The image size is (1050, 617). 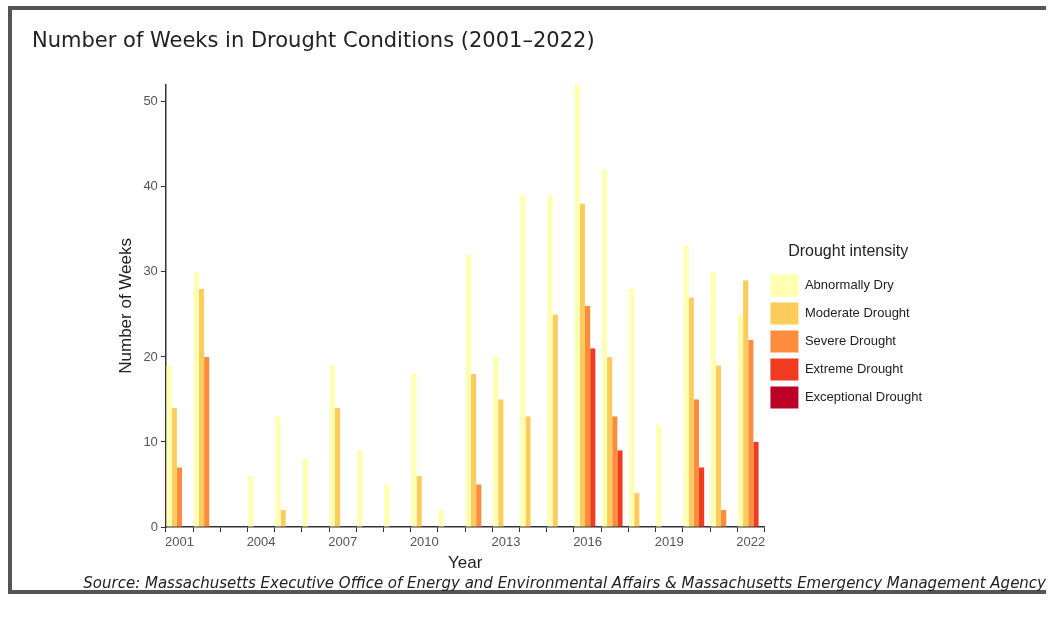 What do you see at coordinates (850, 341) in the screenshot?
I see `legend-label: Severe Drought` at bounding box center [850, 341].